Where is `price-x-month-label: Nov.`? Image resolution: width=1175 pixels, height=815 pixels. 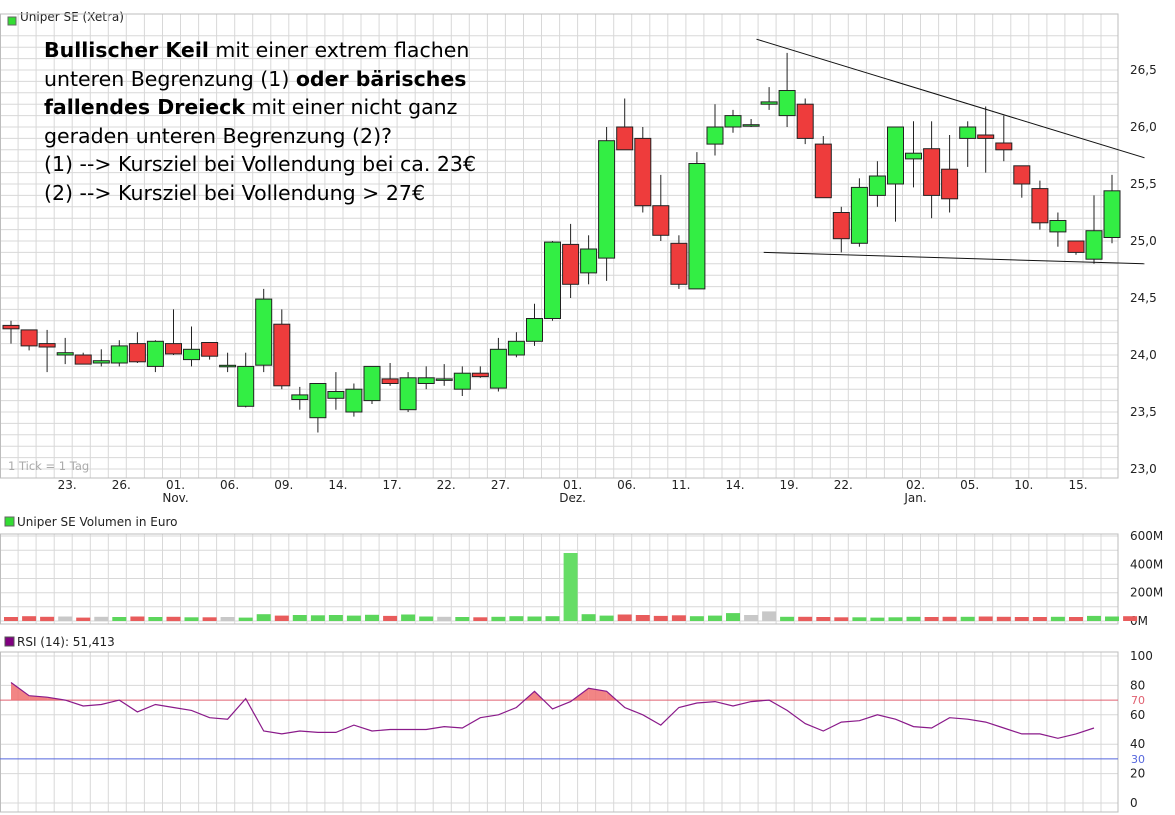 price-x-month-label: Nov. is located at coordinates (175, 498).